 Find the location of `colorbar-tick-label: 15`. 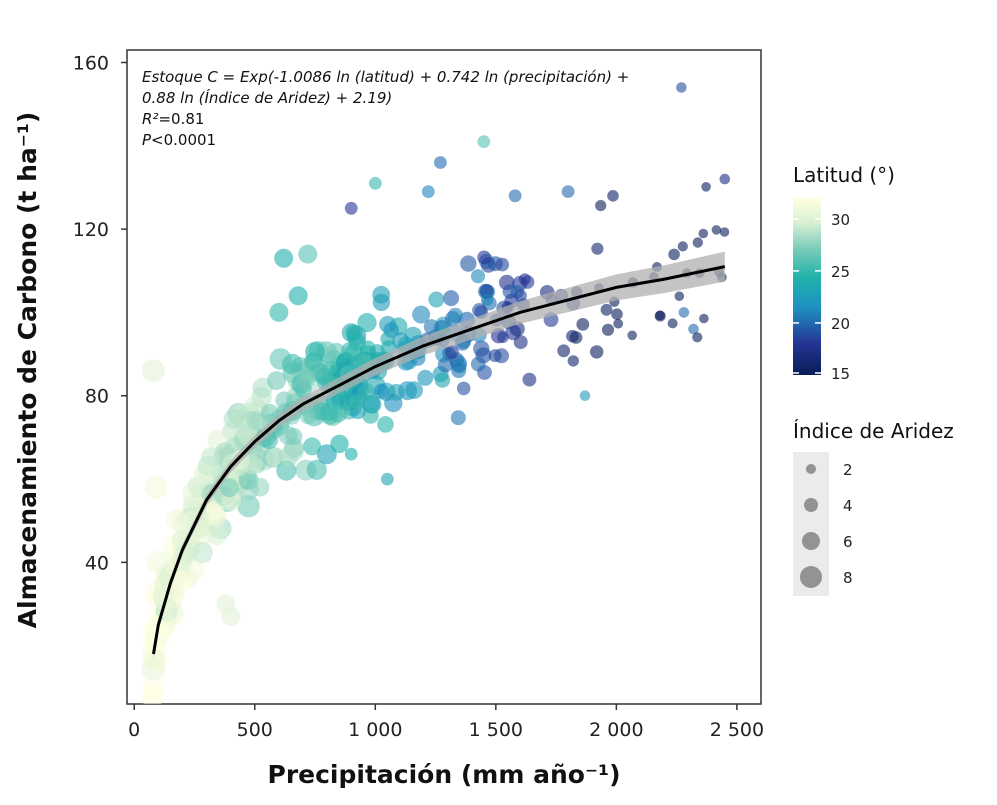

colorbar-tick-label: 15 is located at coordinates (840, 374).